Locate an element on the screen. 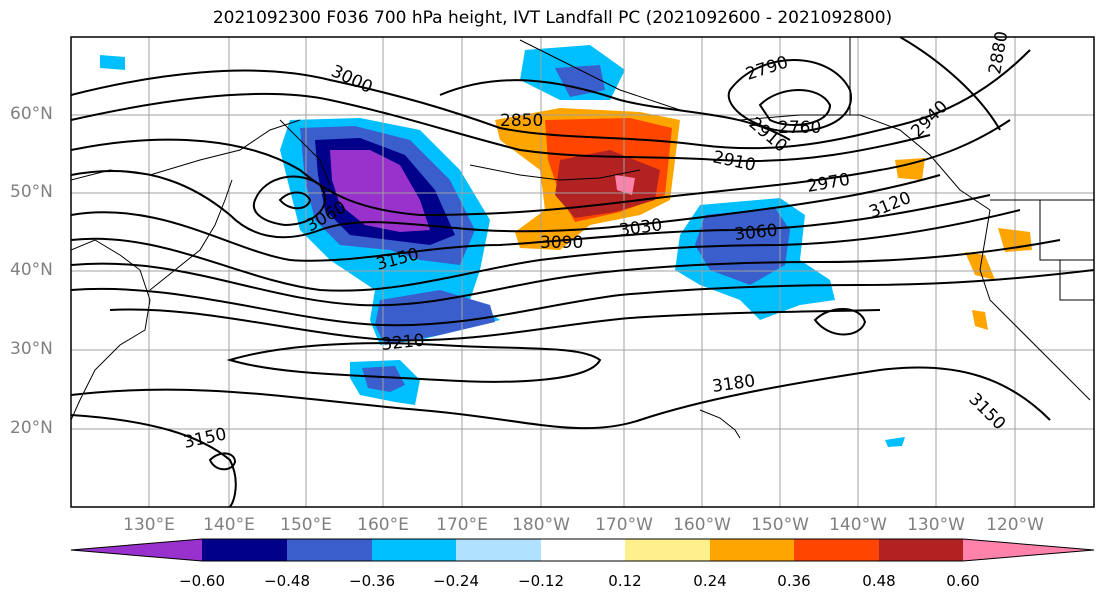 Image resolution: width=1105 pixels, height=601 pixels. pos-region-coast1 is located at coordinates (910, 169).